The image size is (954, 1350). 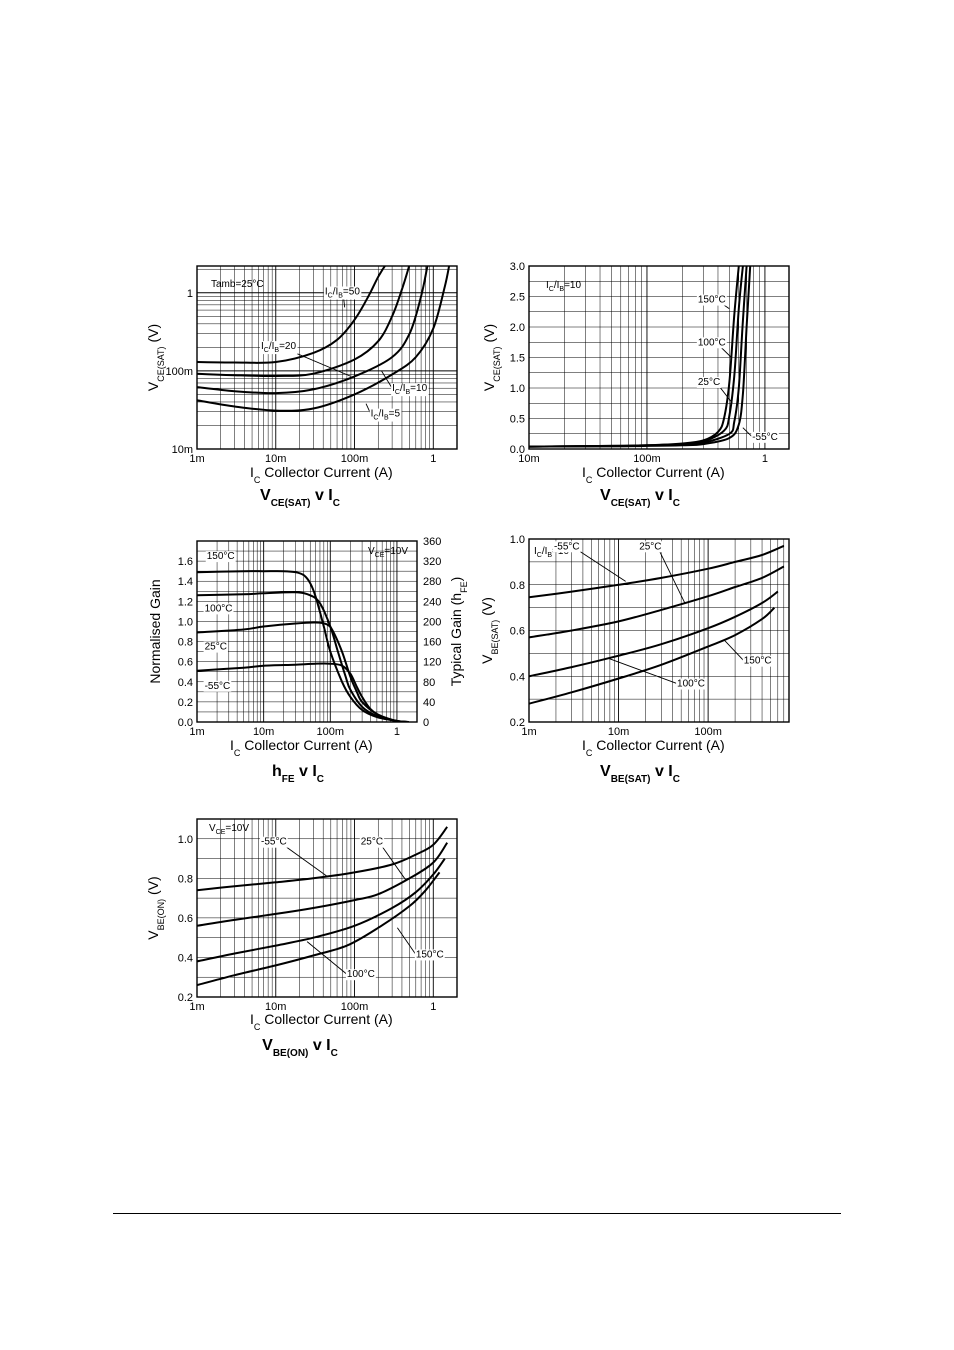 I want to click on y-tick-label: 1.4, so click(x=185, y=582).